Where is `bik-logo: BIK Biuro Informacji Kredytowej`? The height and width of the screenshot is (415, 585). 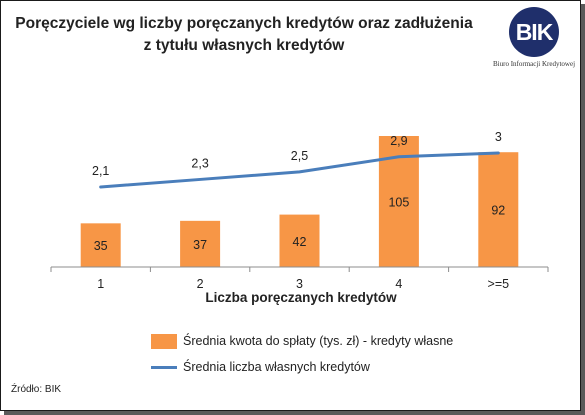 bik-logo: BIK Biuro Informacji Kredytowej is located at coordinates (536, 42).